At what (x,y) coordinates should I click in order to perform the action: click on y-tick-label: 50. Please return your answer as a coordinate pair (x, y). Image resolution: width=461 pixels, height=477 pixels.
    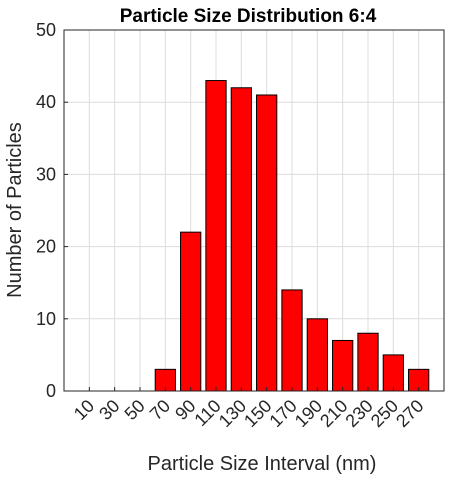
    Looking at the image, I should click on (46, 30).